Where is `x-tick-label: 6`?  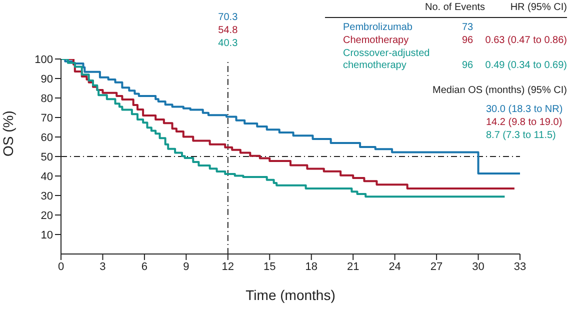 x-tick-label: 6 is located at coordinates (144, 266).